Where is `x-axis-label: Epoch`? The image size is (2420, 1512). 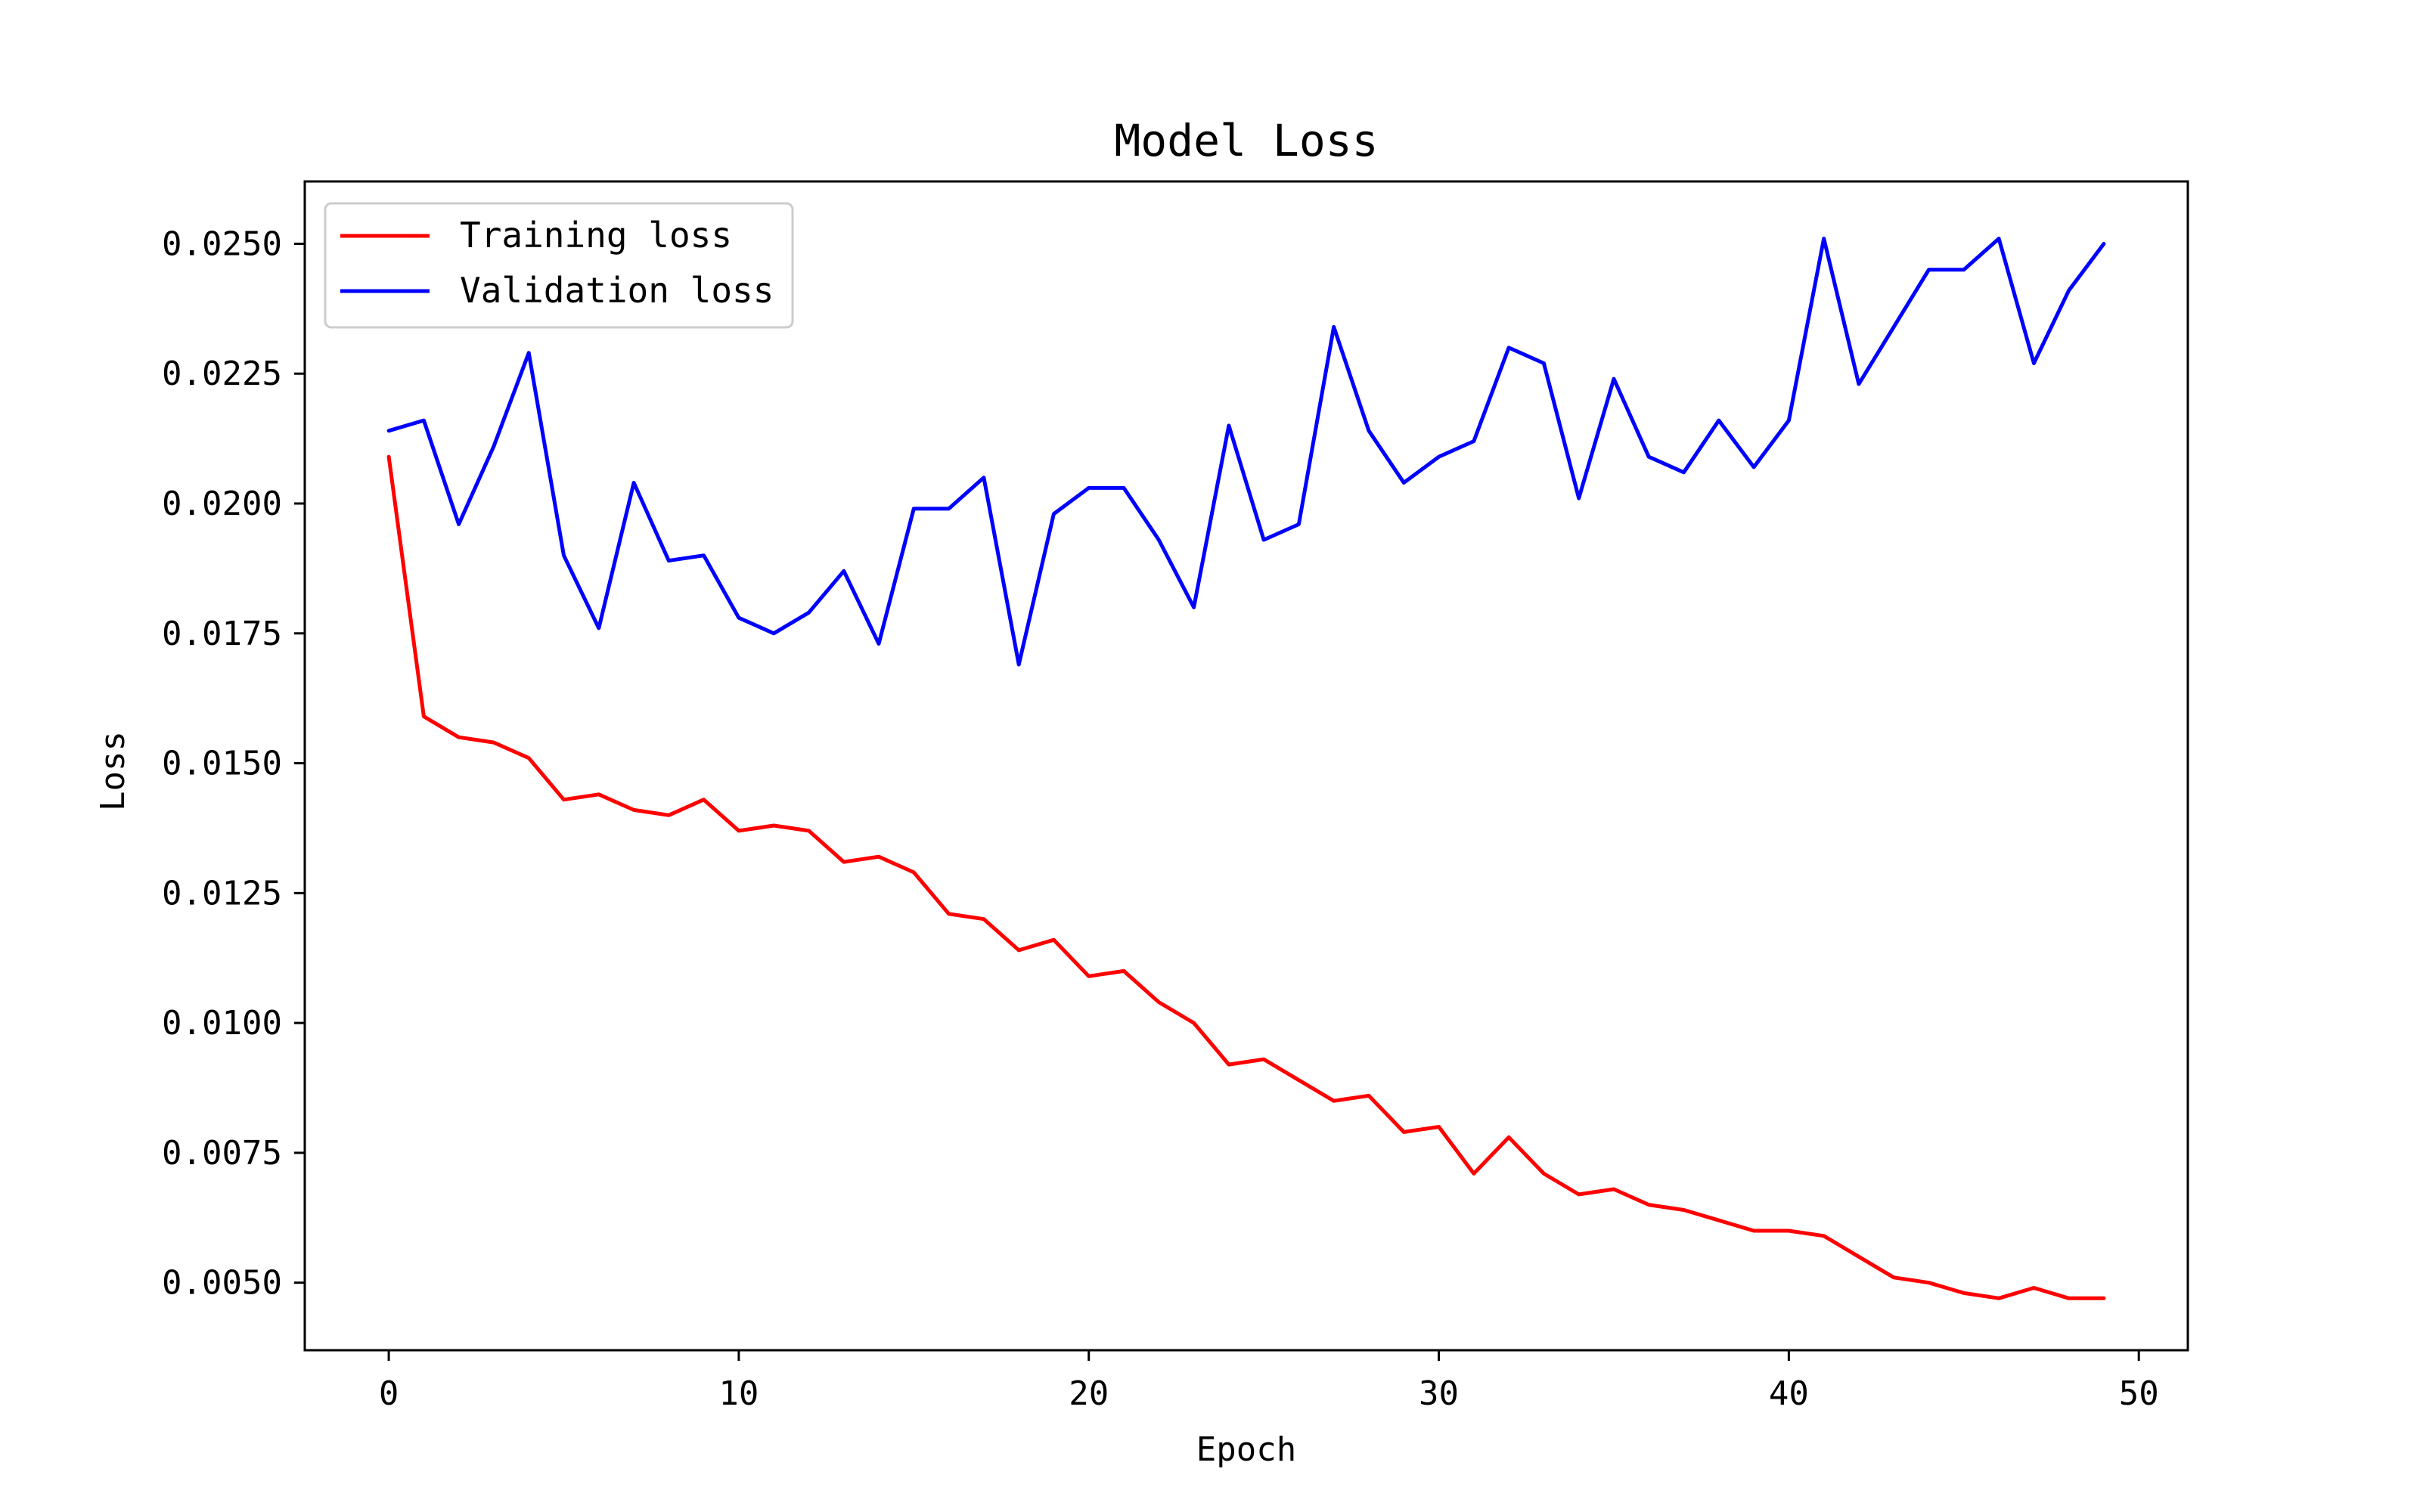
x-axis-label: Epoch is located at coordinates (1246, 1449).